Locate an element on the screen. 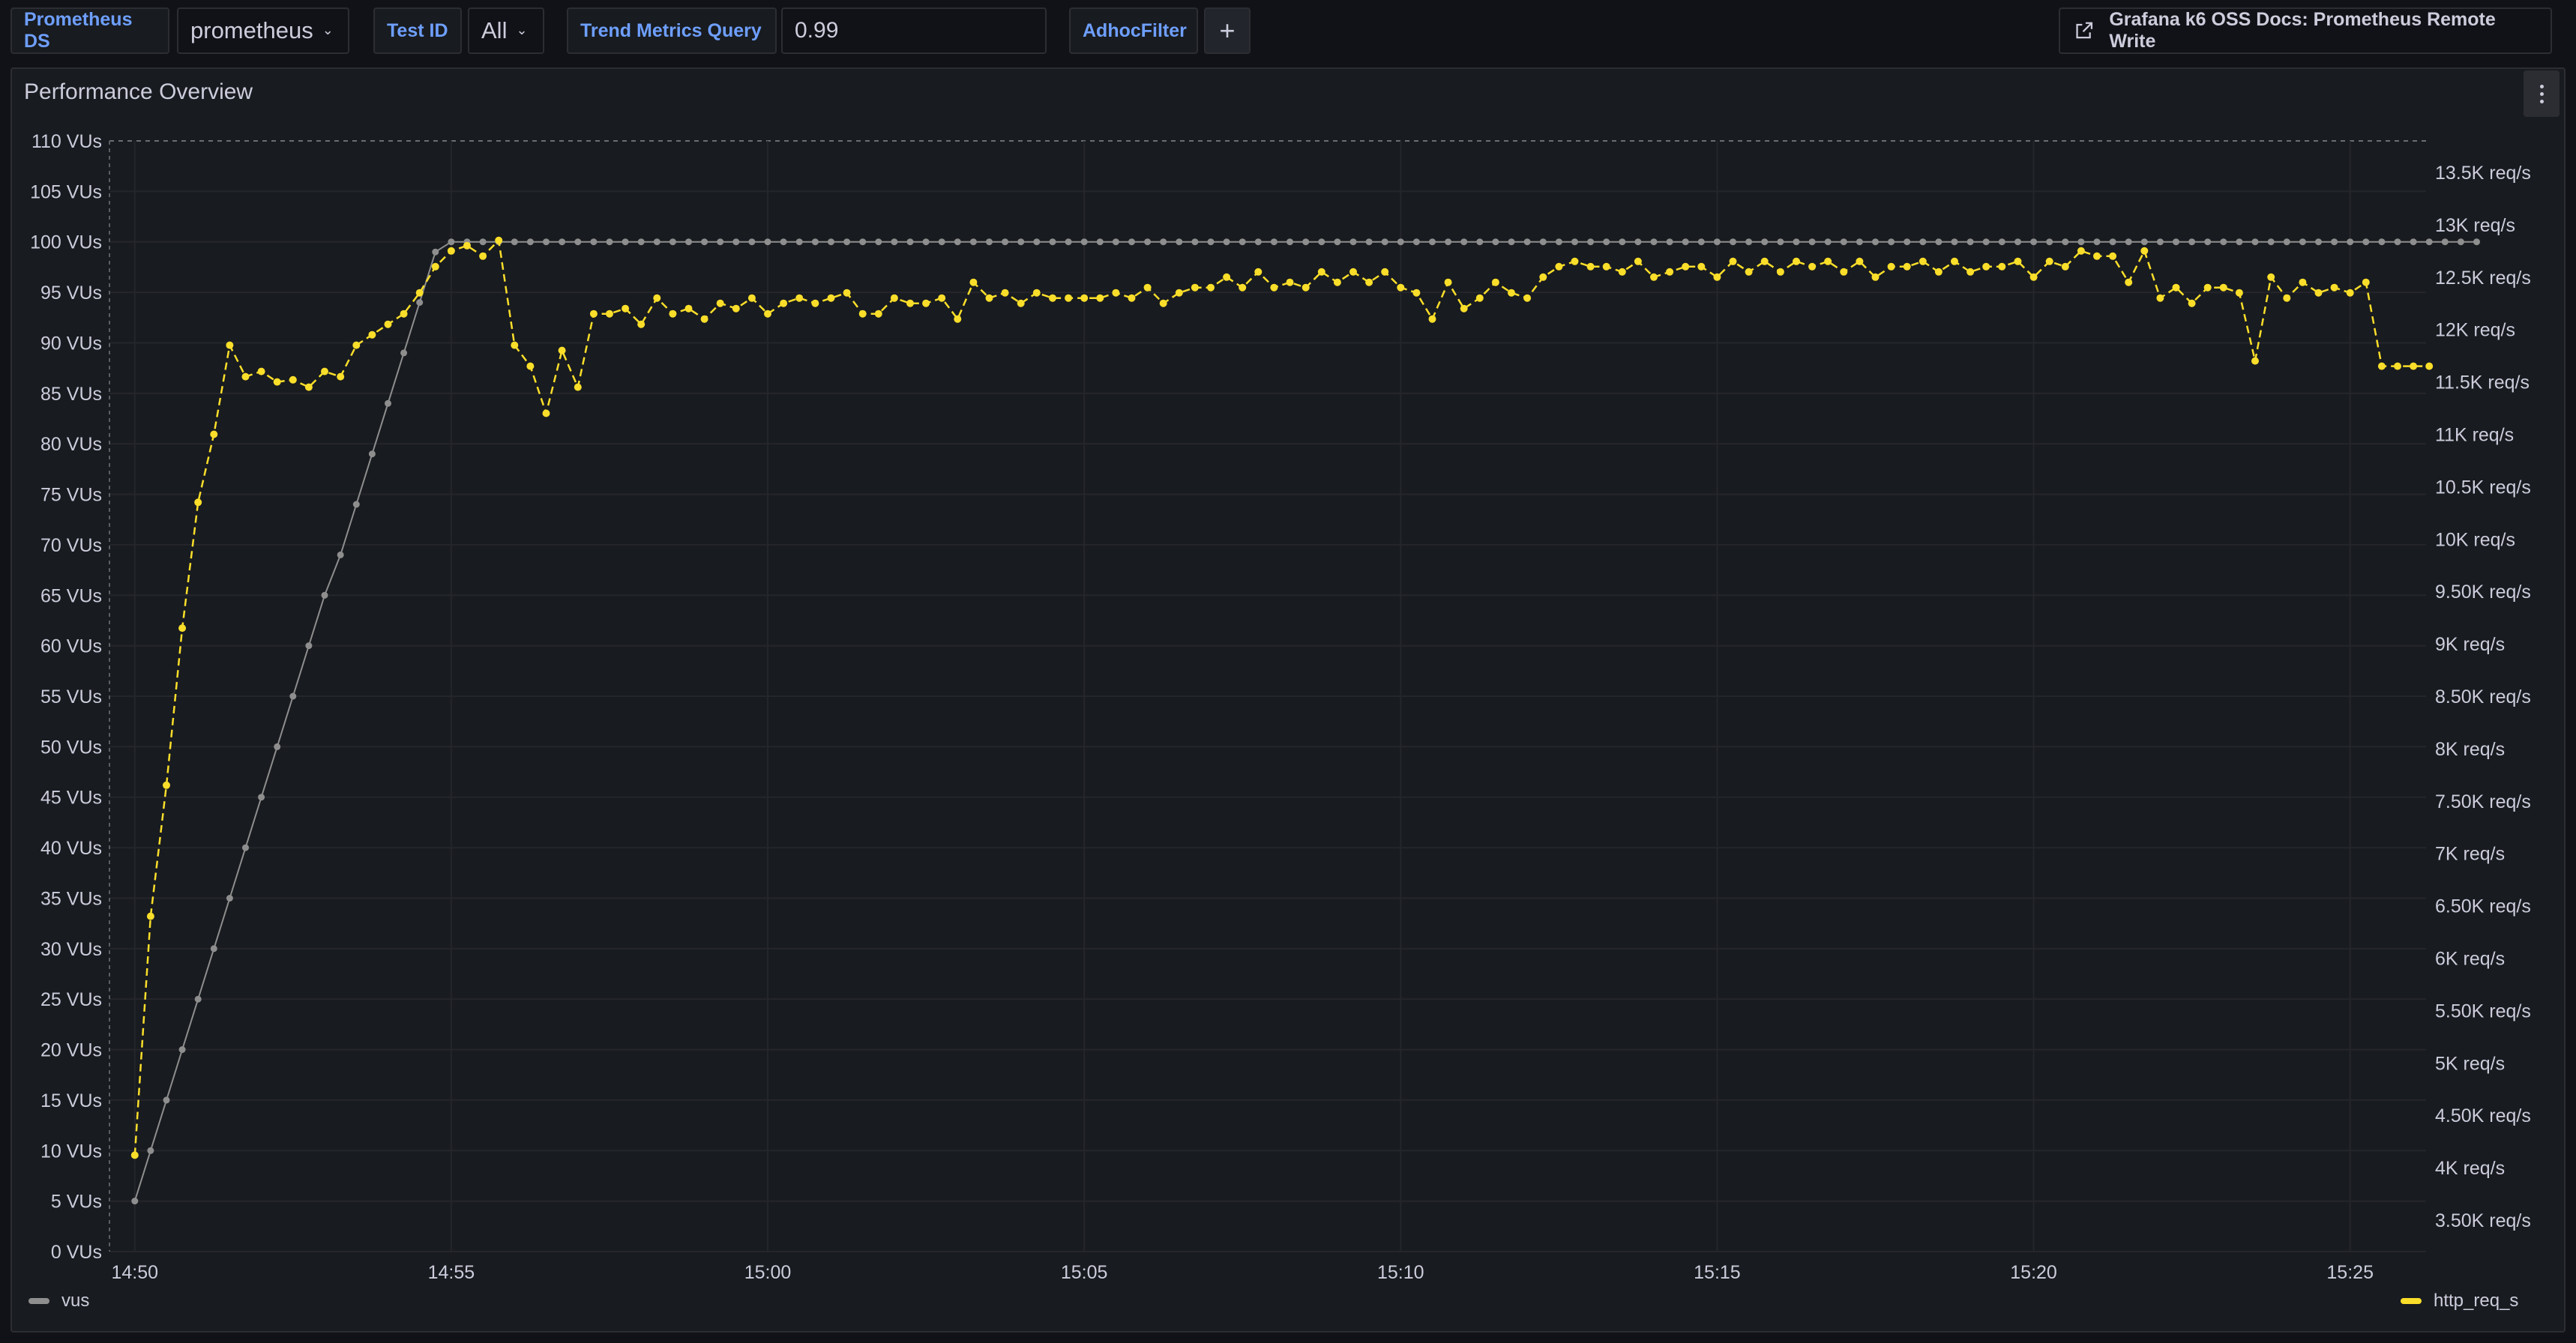 This screenshot has height=1343, width=2576. legend-swatch-vus is located at coordinates (39, 1301).